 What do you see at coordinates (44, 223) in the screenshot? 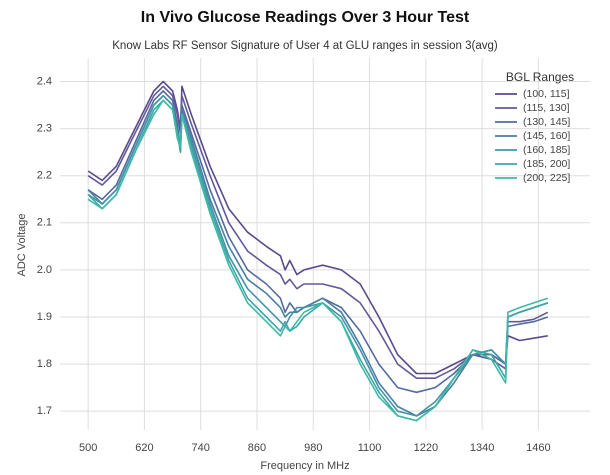
I see `y-tick-label: 2.1` at bounding box center [44, 223].